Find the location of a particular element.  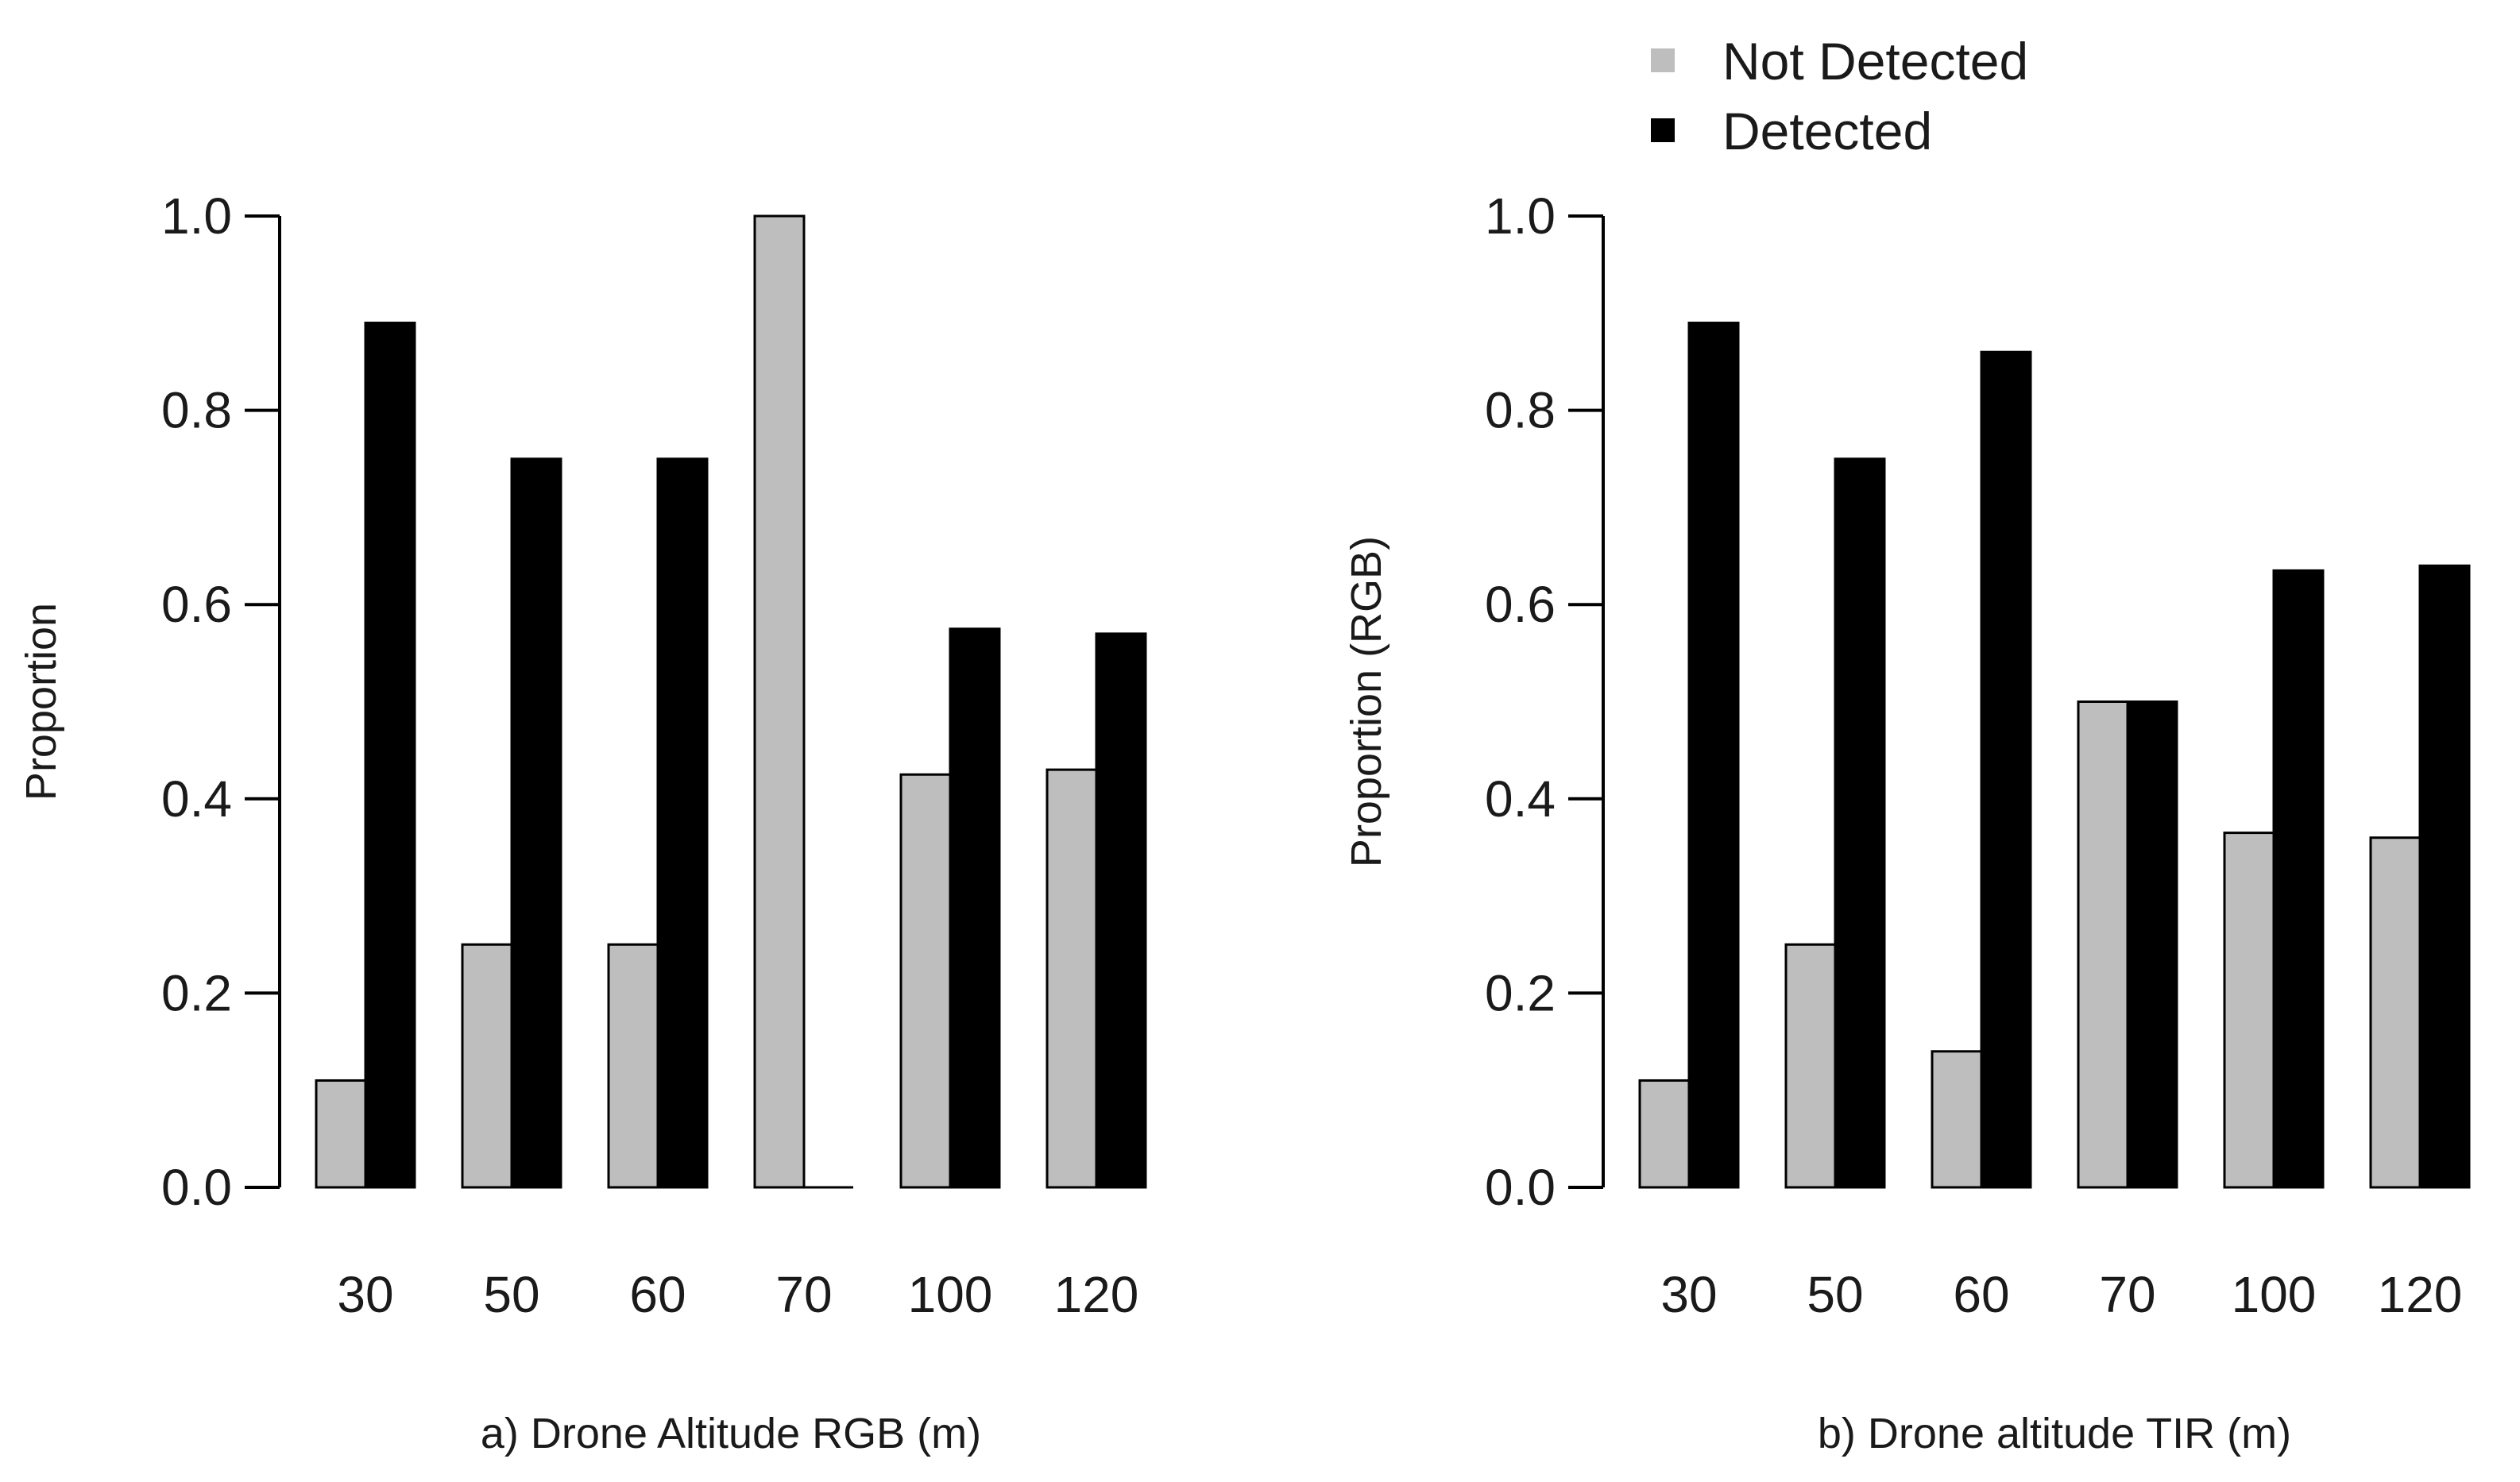

legend-swatch-detected is located at coordinates (1663, 130).